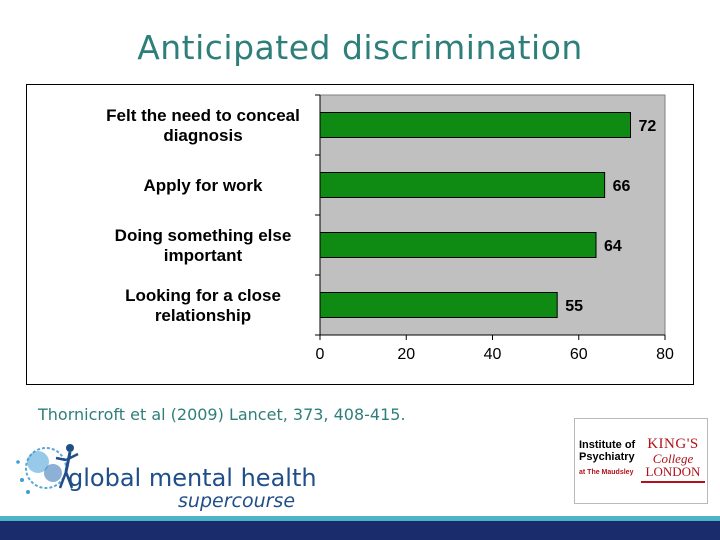 The height and width of the screenshot is (540, 720). Describe the element at coordinates (203, 115) in the screenshot. I see `category-label-line: Felt the need to conceal` at that location.